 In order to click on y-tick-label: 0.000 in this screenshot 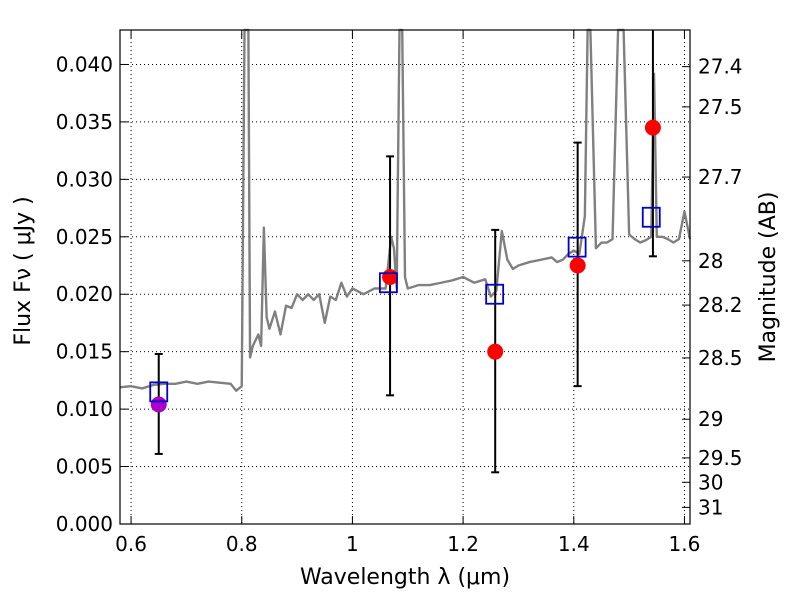, I will do `click(84, 524)`.